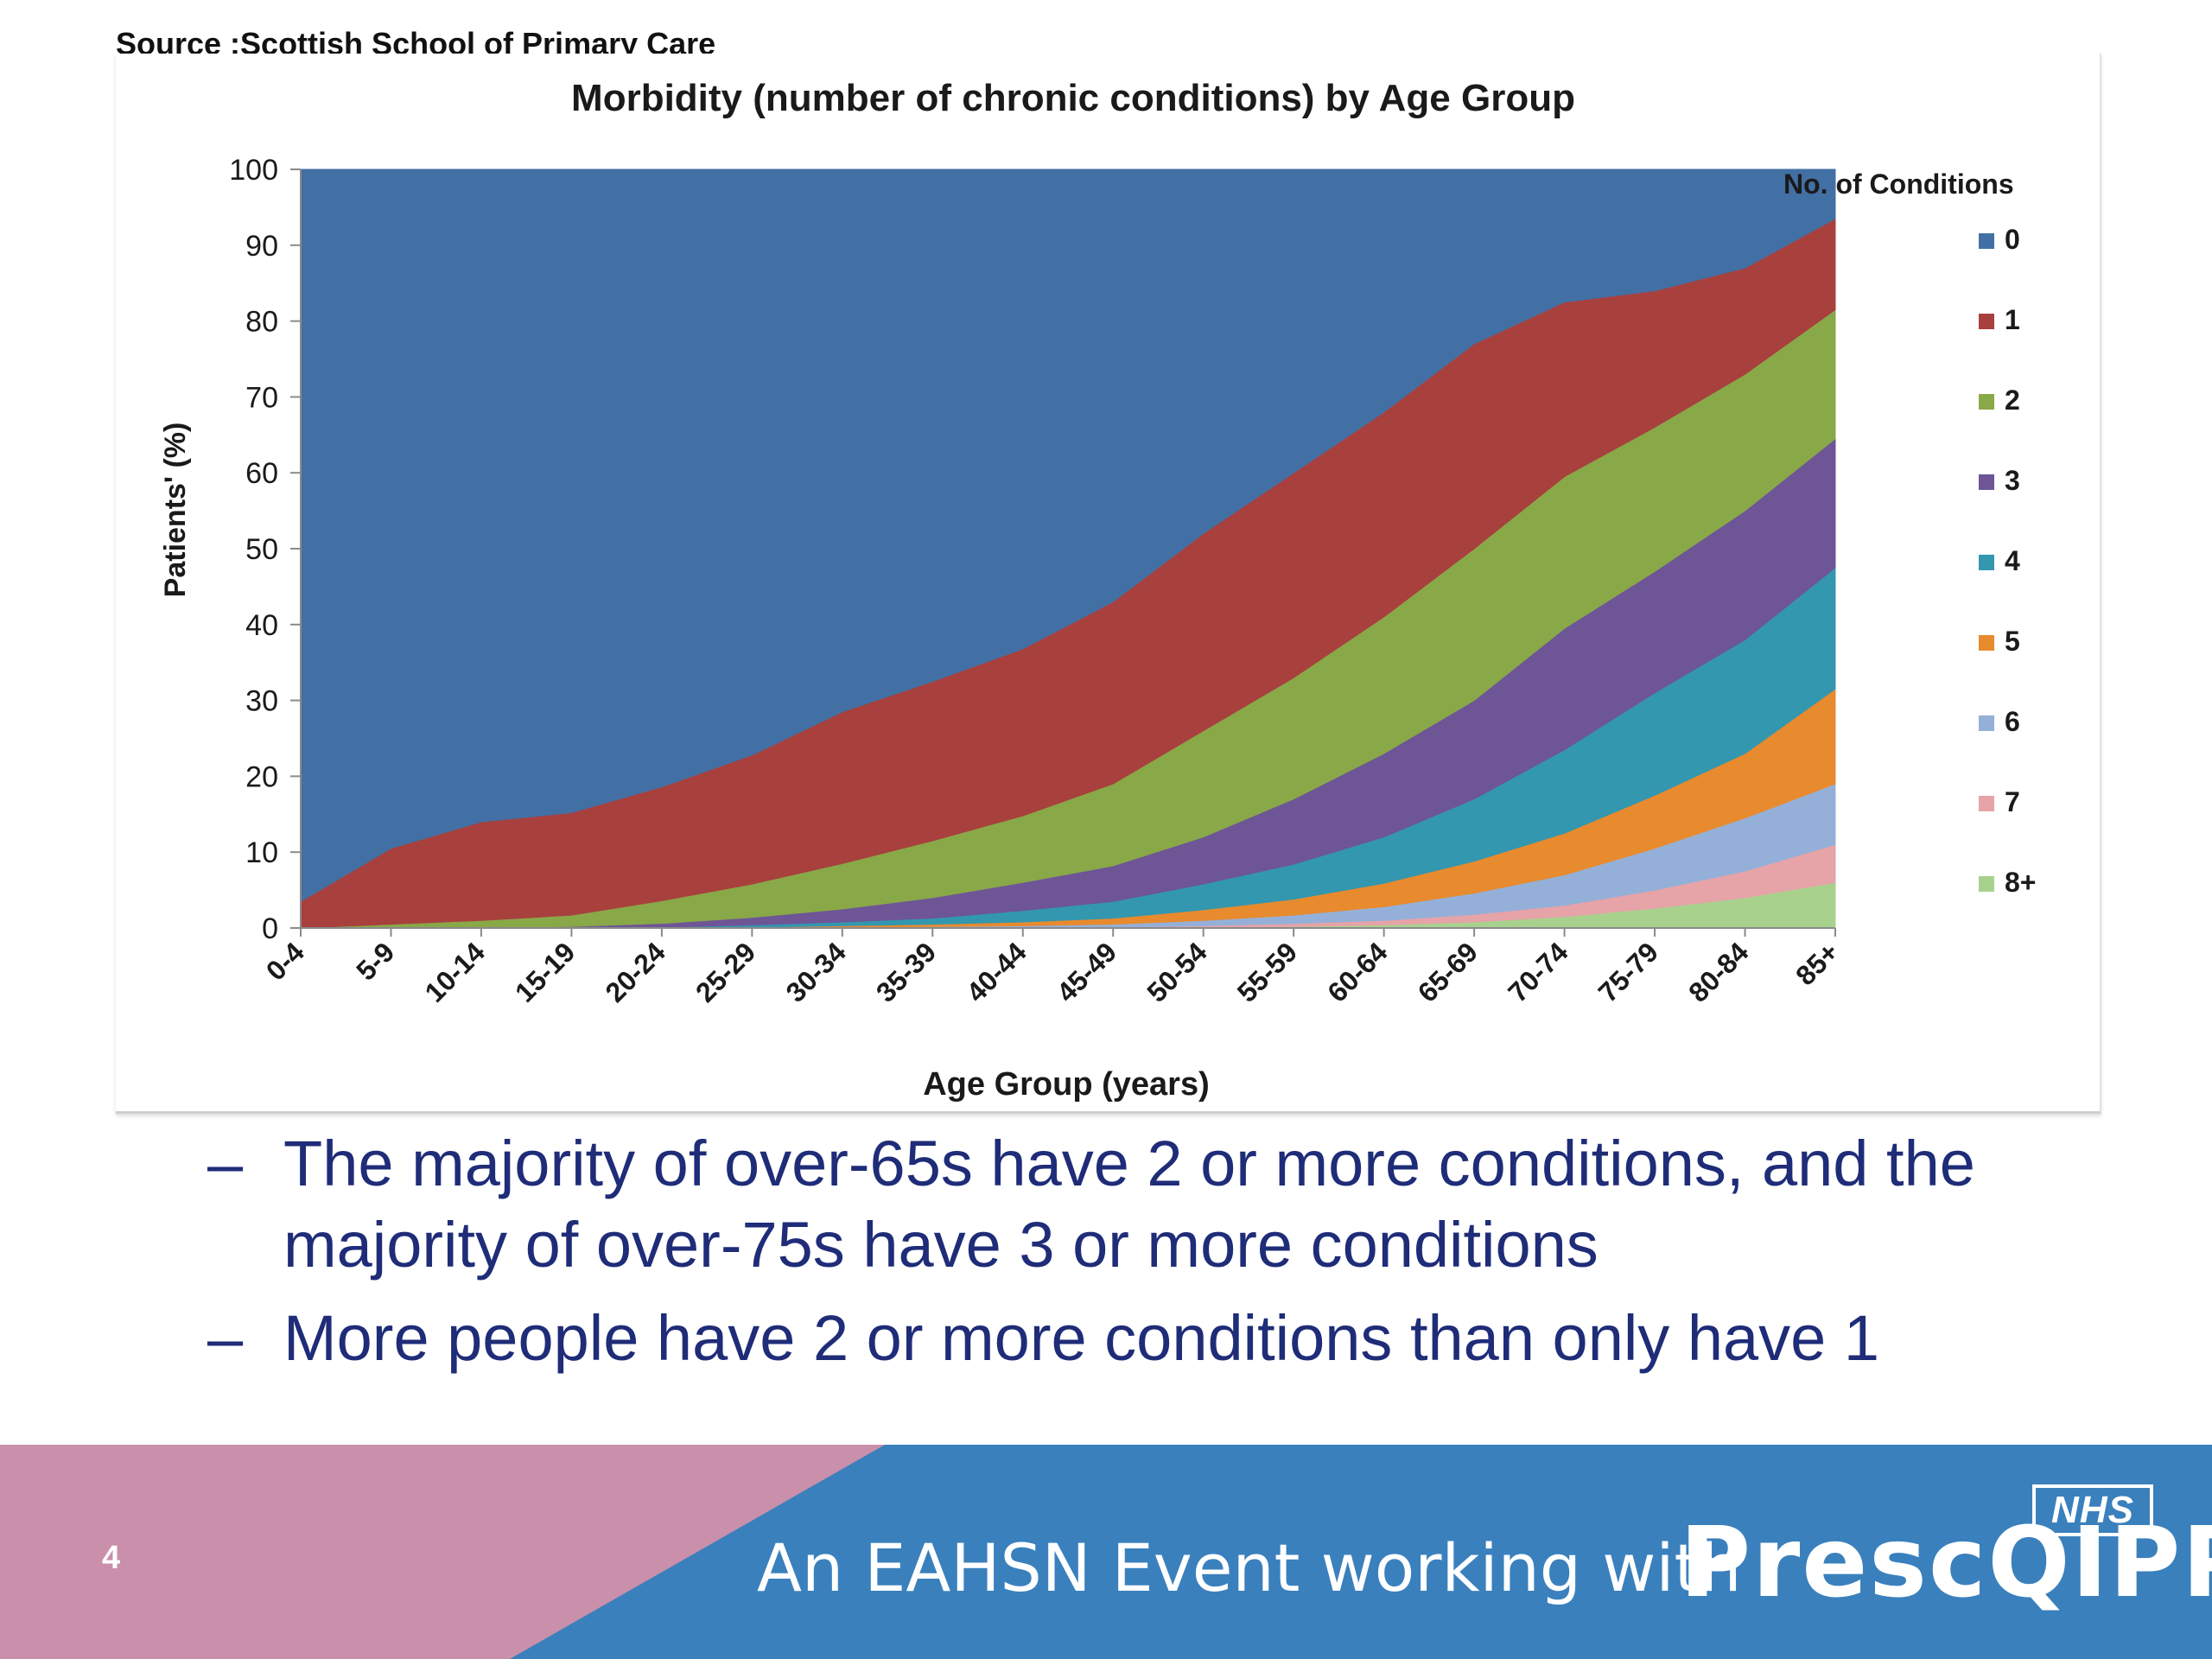  What do you see at coordinates (1086, 971) in the screenshot?
I see `x-tick-label: 45-49` at bounding box center [1086, 971].